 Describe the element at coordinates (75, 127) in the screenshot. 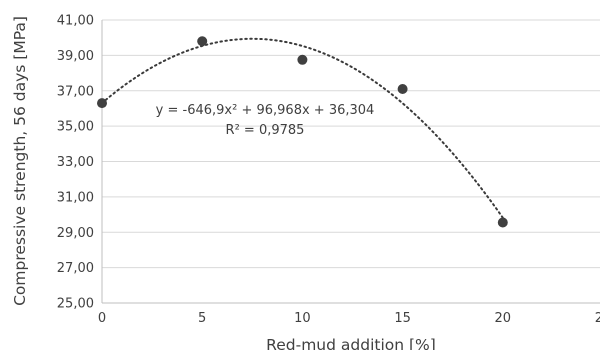

I see `y-tick-label: 35,00` at that location.